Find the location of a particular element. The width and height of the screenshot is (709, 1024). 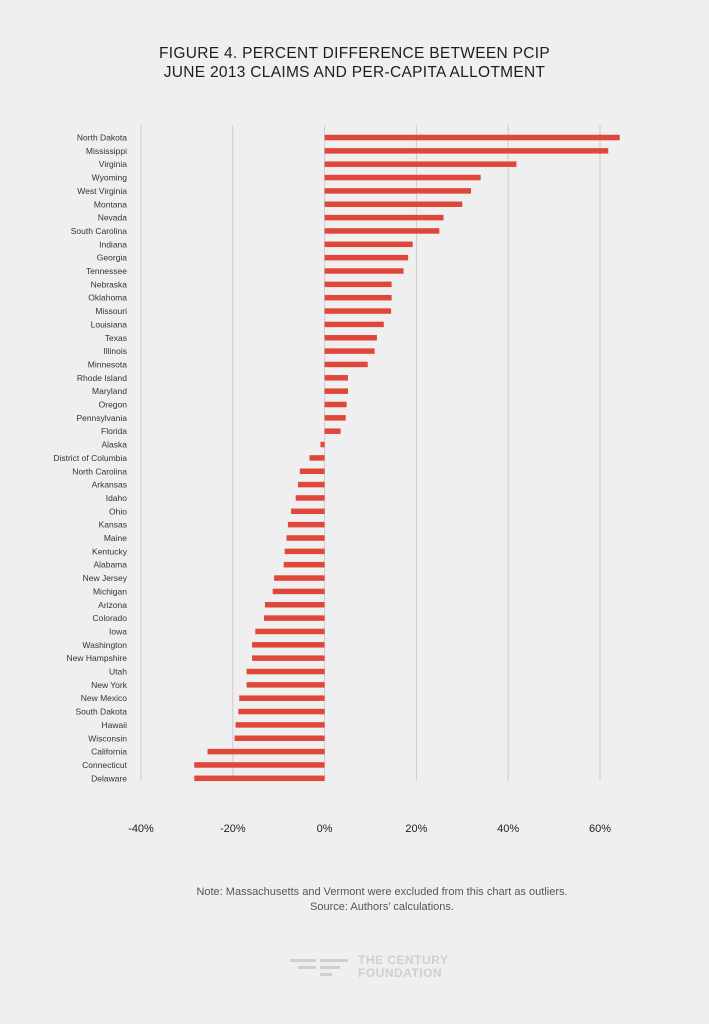

category-label: Wisconsin is located at coordinates (107, 738).